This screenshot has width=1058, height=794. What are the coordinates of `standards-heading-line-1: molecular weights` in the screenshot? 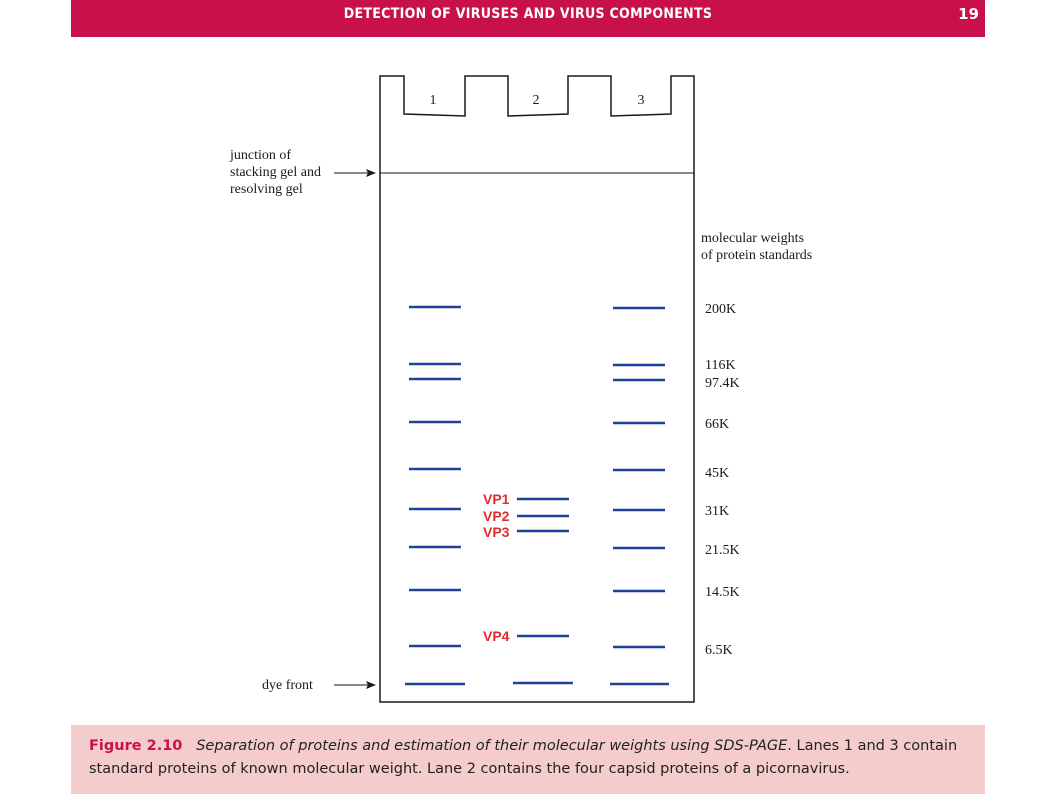 It's located at (752, 238).